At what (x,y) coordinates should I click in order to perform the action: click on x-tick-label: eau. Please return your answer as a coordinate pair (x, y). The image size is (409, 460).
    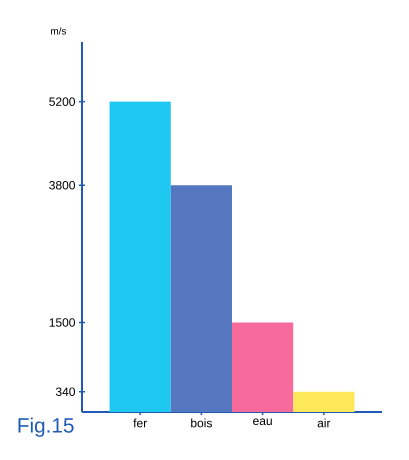
    Looking at the image, I should click on (262, 422).